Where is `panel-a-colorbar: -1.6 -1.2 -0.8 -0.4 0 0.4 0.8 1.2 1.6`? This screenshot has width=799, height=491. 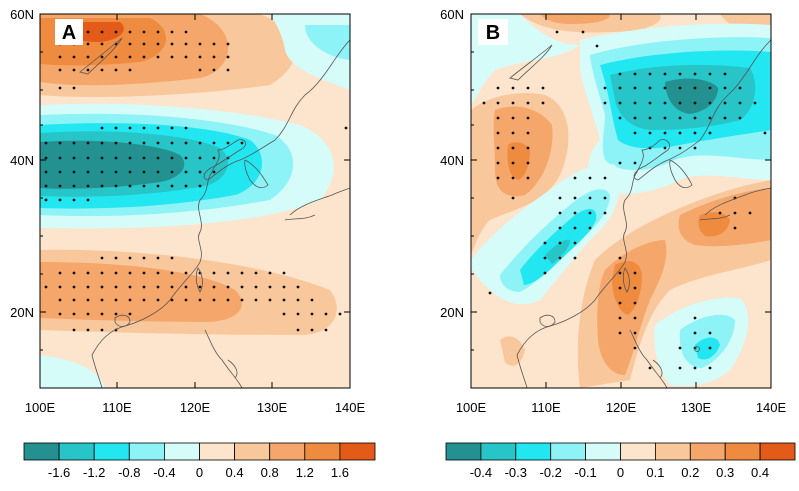
panel-a-colorbar: -1.6 -1.2 -0.8 -0.4 0 0.4 0.8 1.2 1.6 is located at coordinates (199, 461).